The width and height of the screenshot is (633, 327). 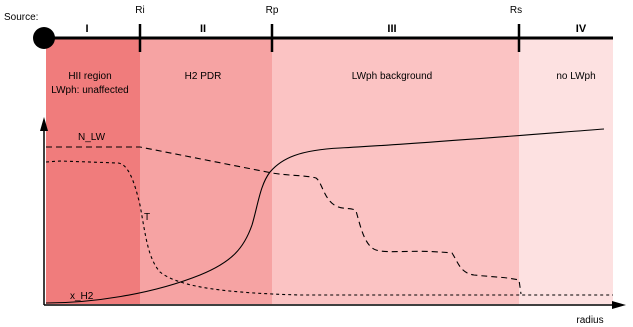 I want to click on n-lw-curve-label: N_LW, so click(x=92, y=137).